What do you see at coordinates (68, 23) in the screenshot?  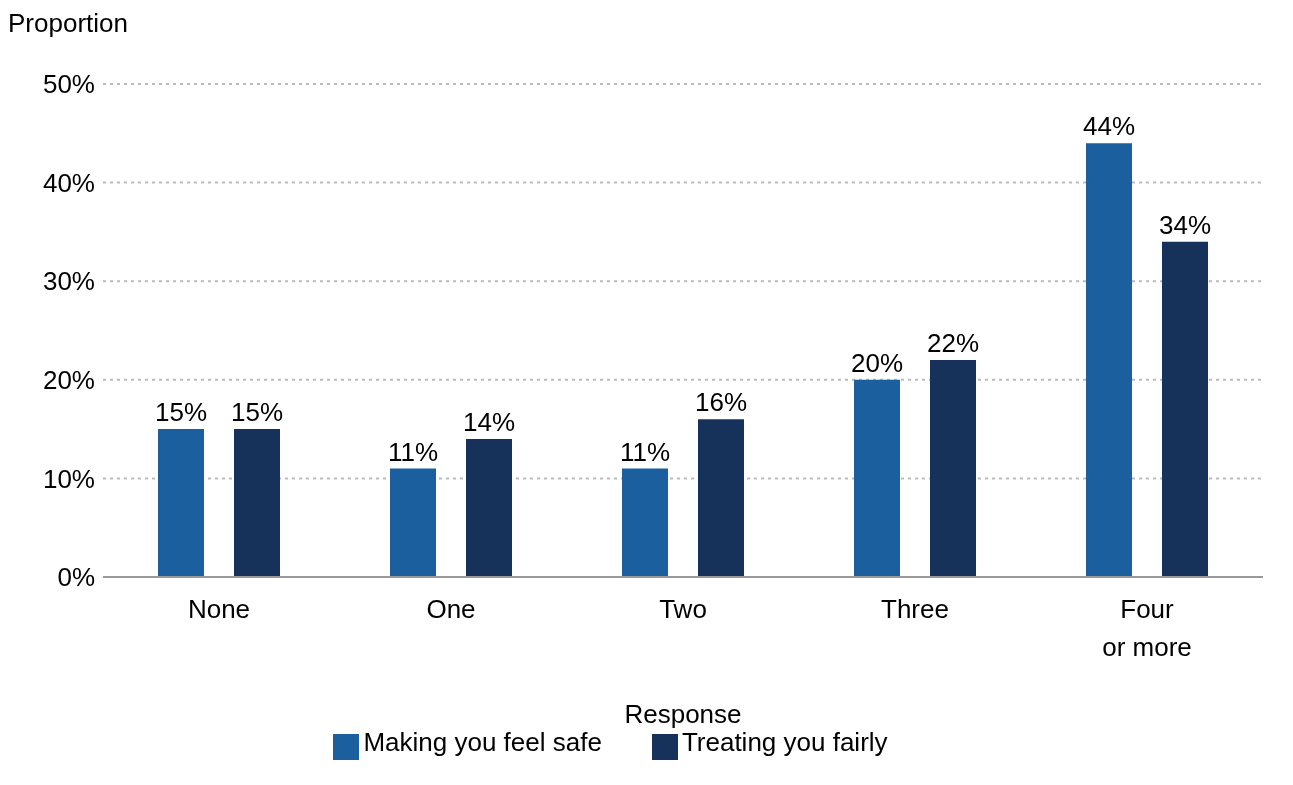 I see `y-axis-title: Proportion` at bounding box center [68, 23].